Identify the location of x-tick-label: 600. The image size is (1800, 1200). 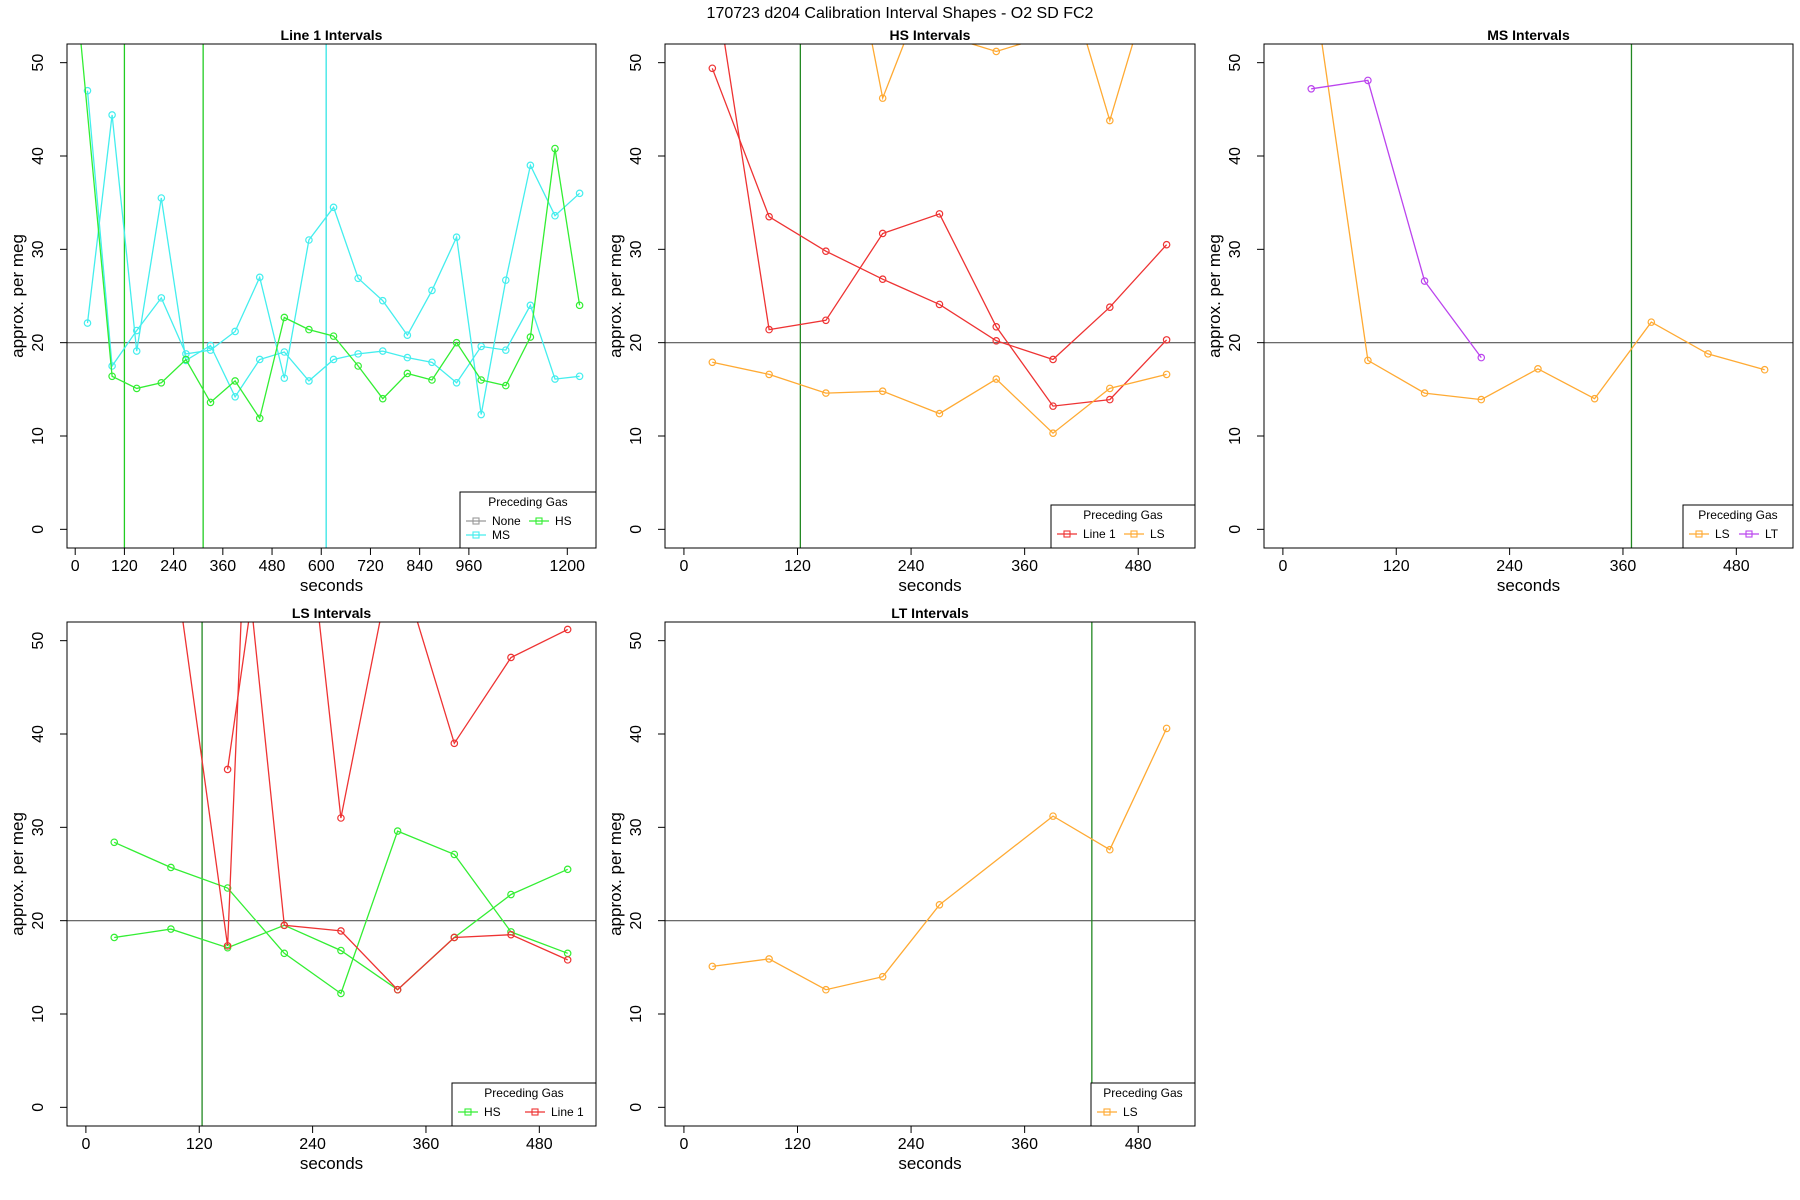
(321, 566).